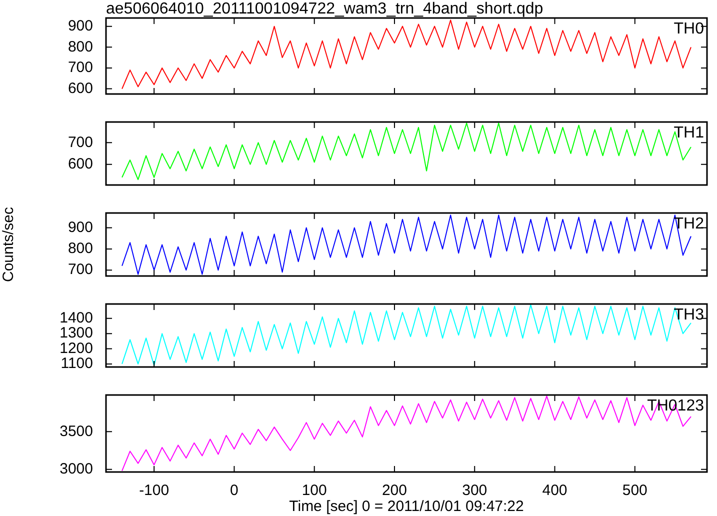  I want to click on x-tick-label: 400, so click(555, 491).